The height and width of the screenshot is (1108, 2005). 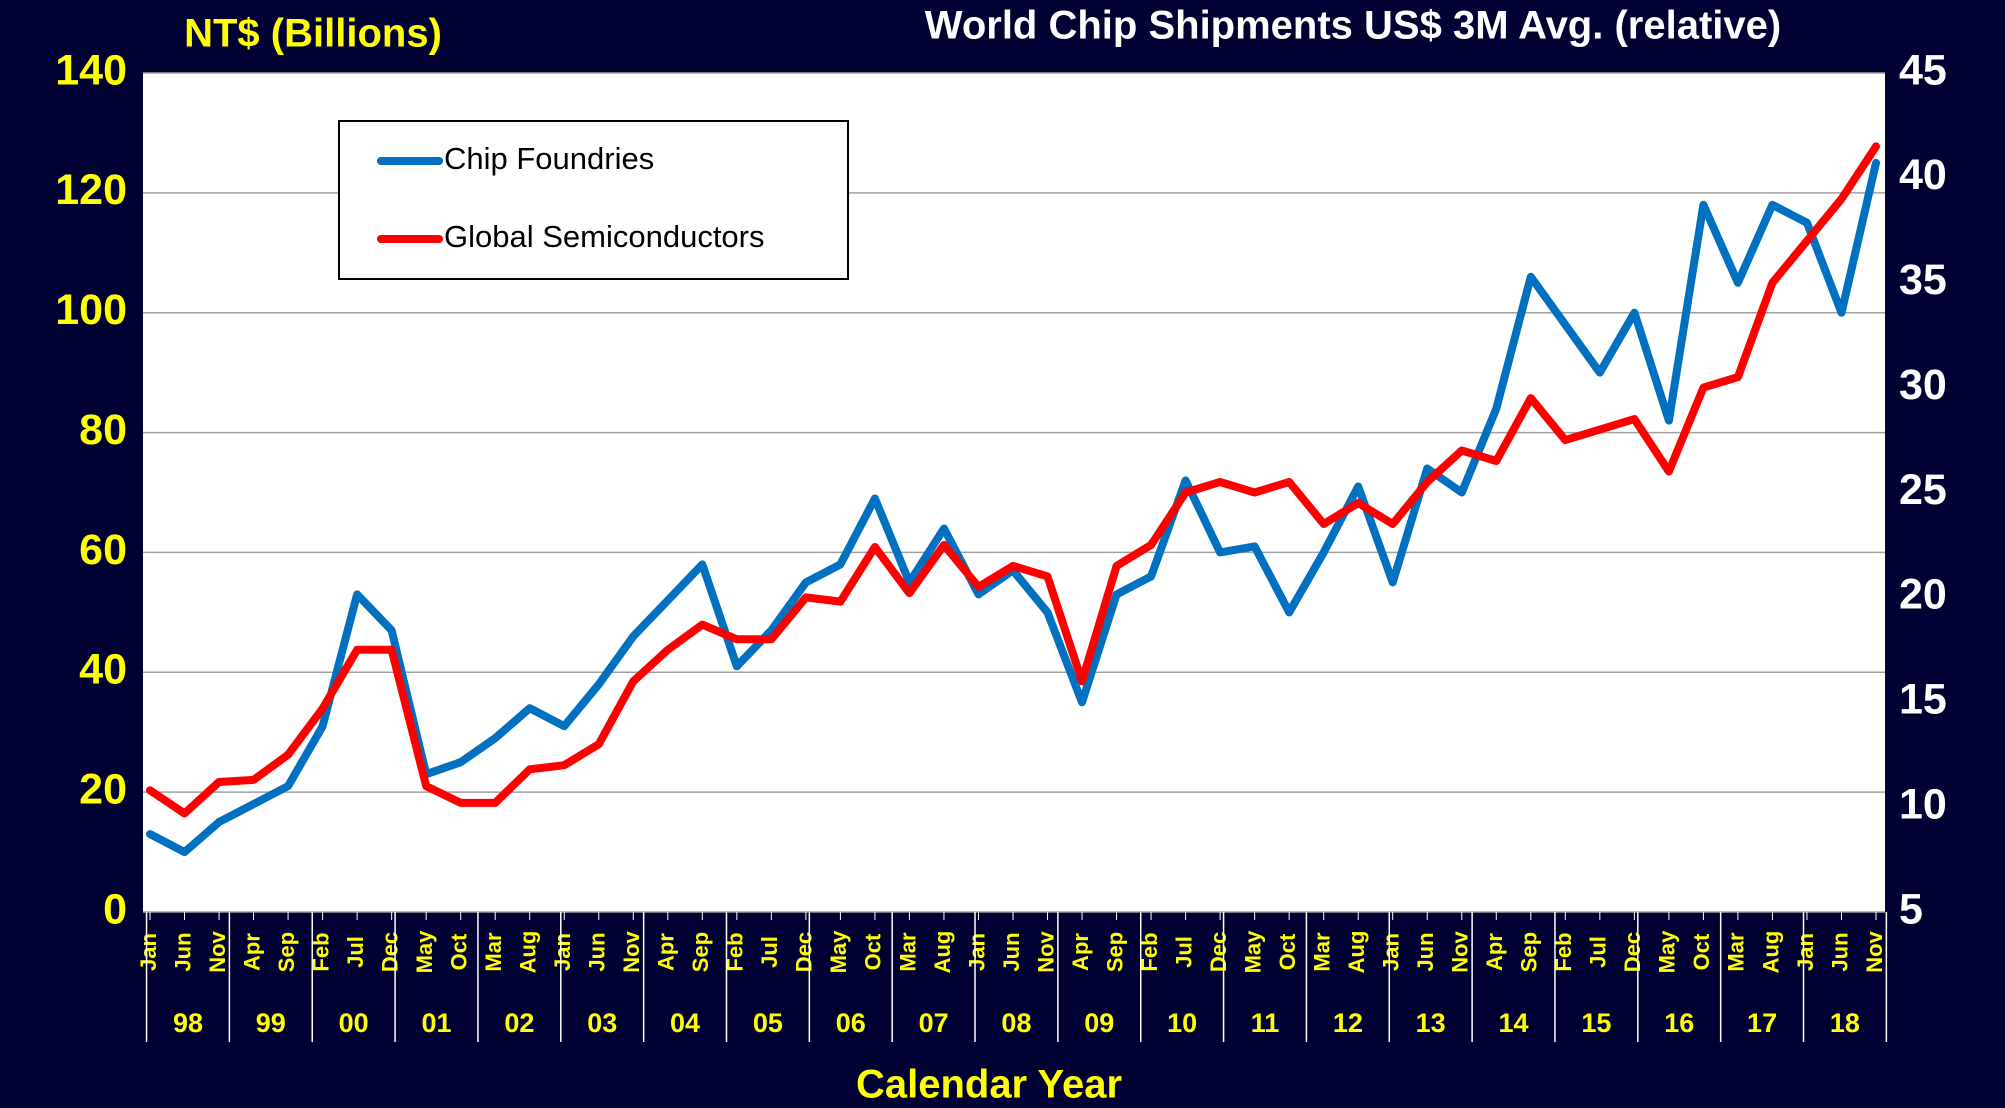 What do you see at coordinates (313, 34) in the screenshot?
I see `y-axis-label: NT$ (Billions)` at bounding box center [313, 34].